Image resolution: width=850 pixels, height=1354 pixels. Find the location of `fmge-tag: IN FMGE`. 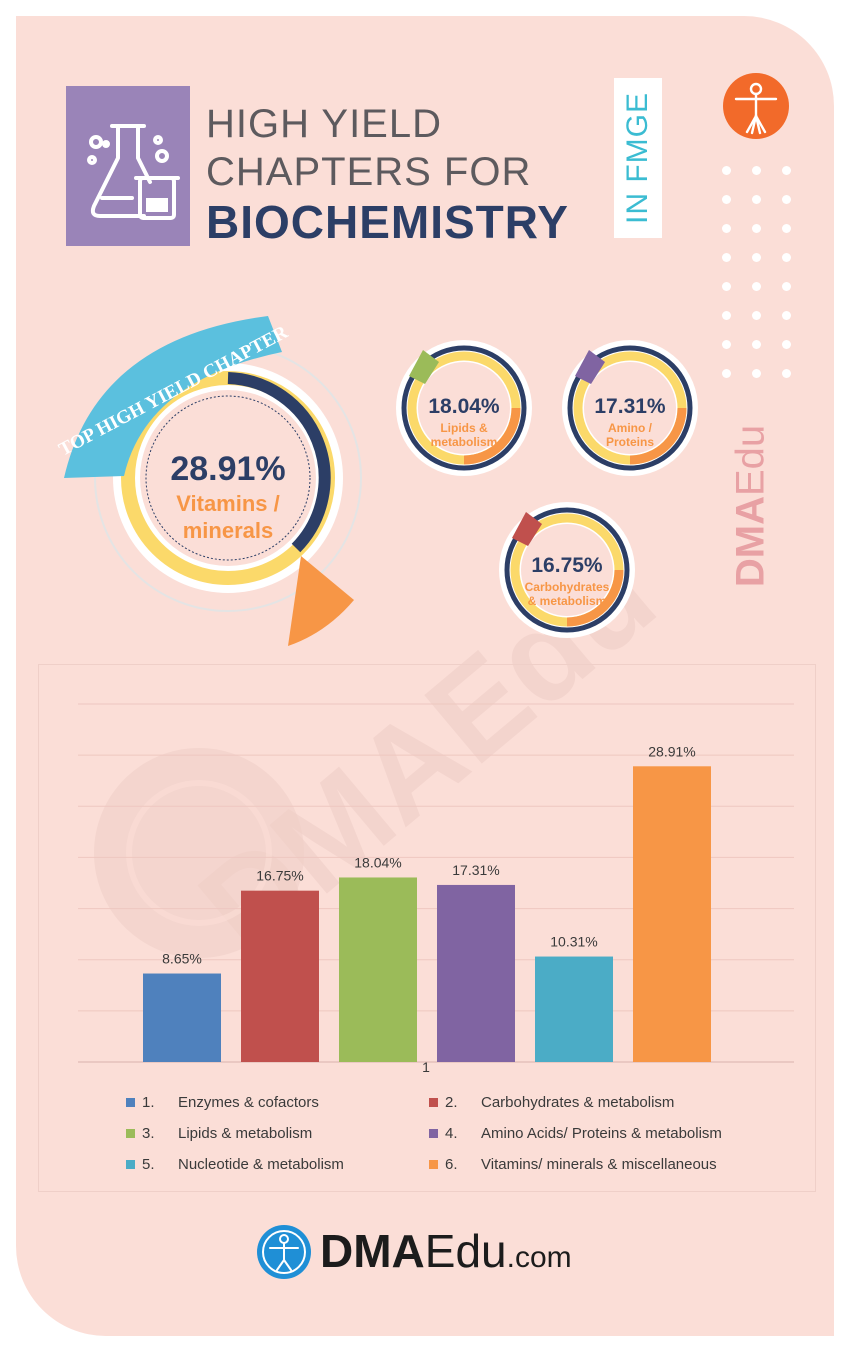

fmge-tag: IN FMGE is located at coordinates (637, 158).